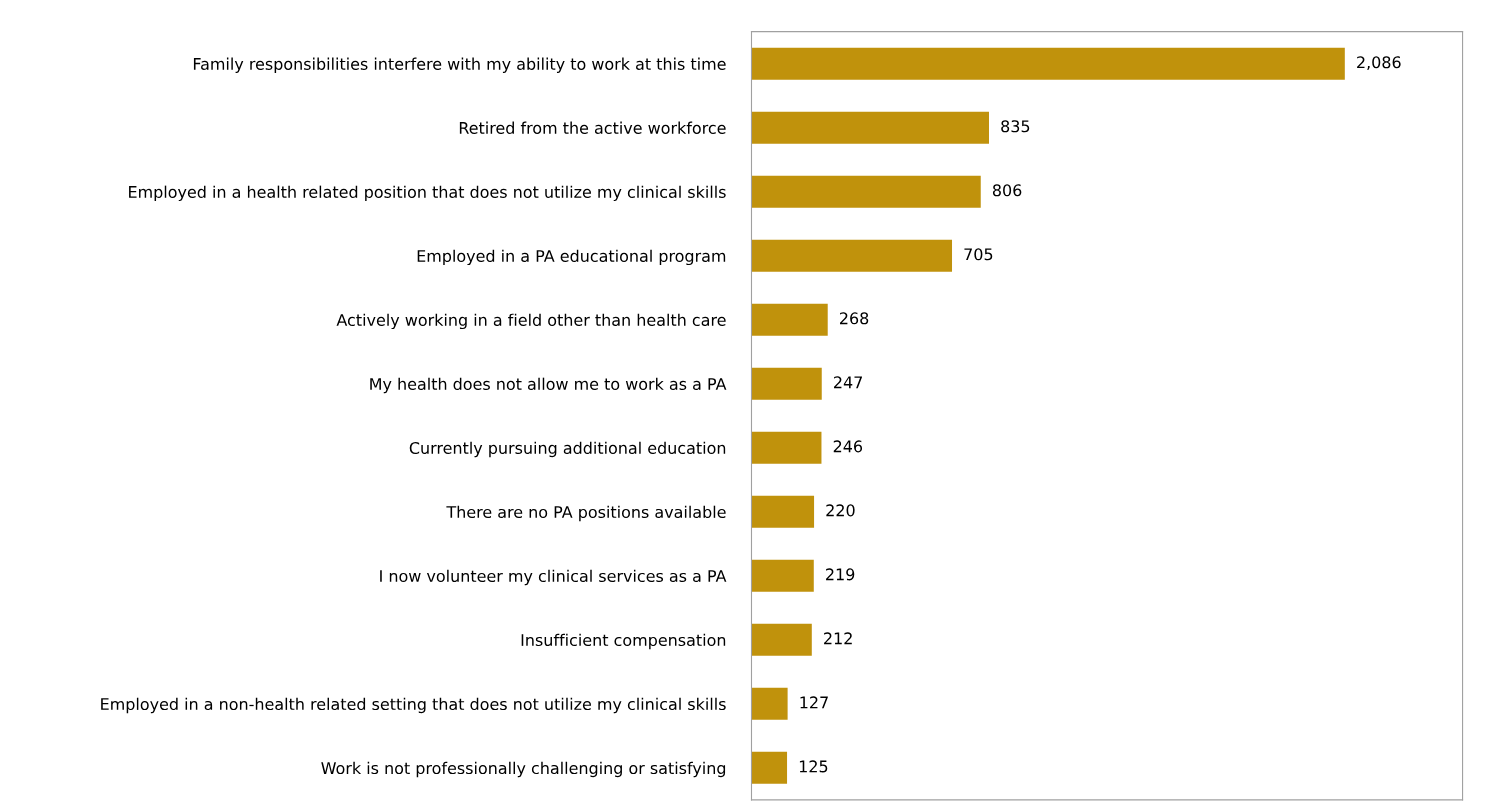  Describe the element at coordinates (567, 449) in the screenshot. I see `y-tick-label: Currently pursuing additional education` at that location.